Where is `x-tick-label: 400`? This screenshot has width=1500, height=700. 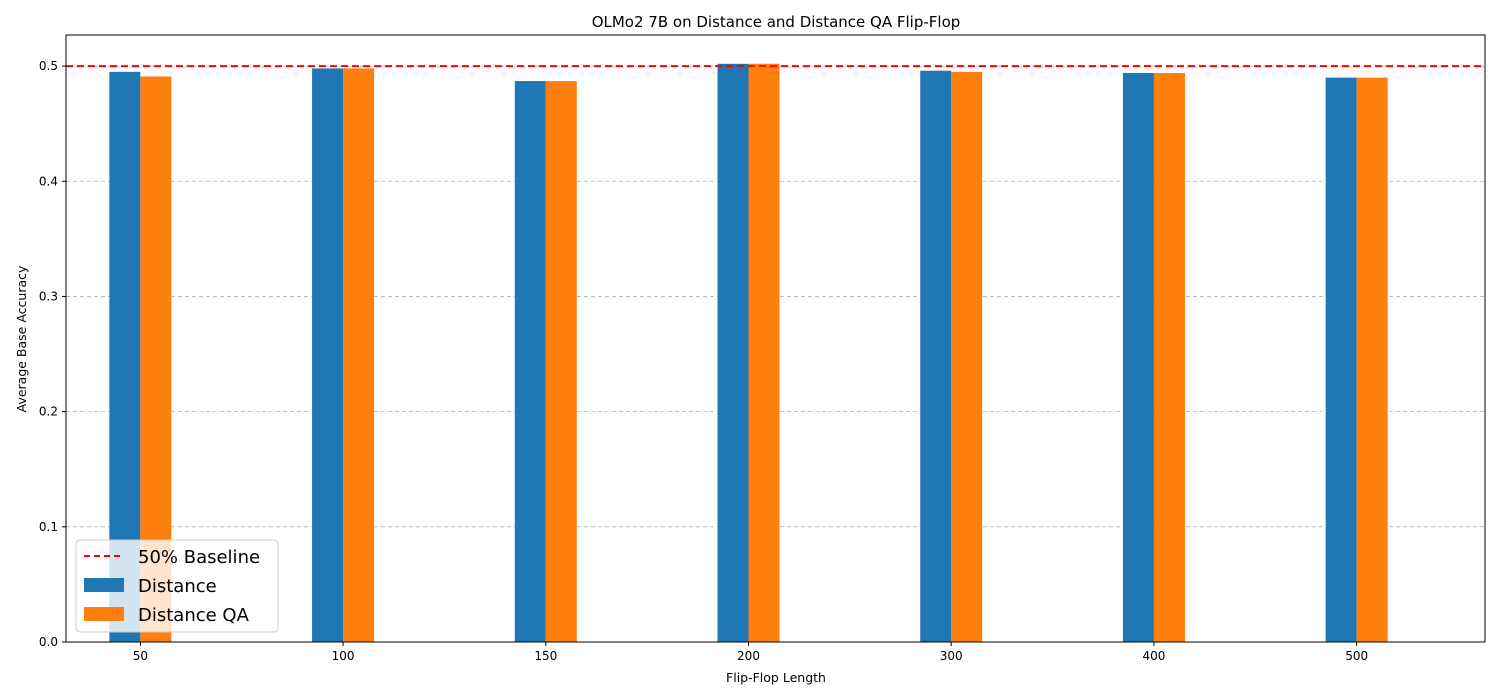
x-tick-label: 400 is located at coordinates (1153, 656).